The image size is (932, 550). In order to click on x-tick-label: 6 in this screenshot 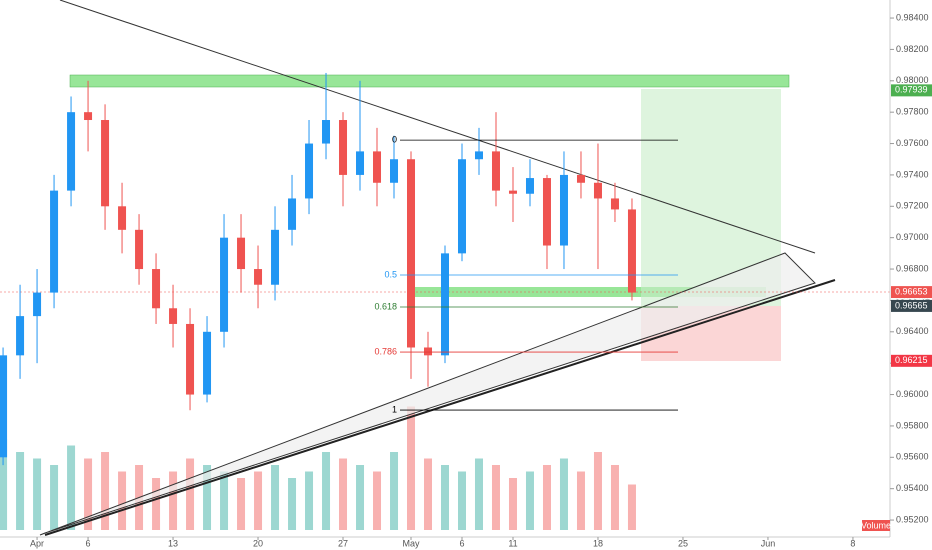, I will do `click(461, 543)`.